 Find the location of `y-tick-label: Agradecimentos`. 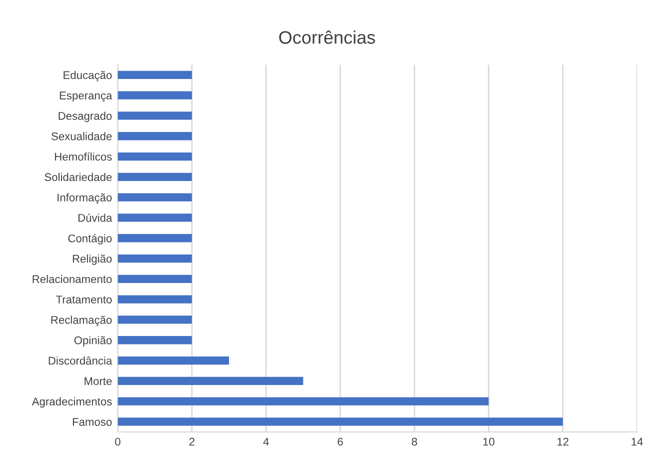

y-tick-label: Agradecimentos is located at coordinates (72, 402).